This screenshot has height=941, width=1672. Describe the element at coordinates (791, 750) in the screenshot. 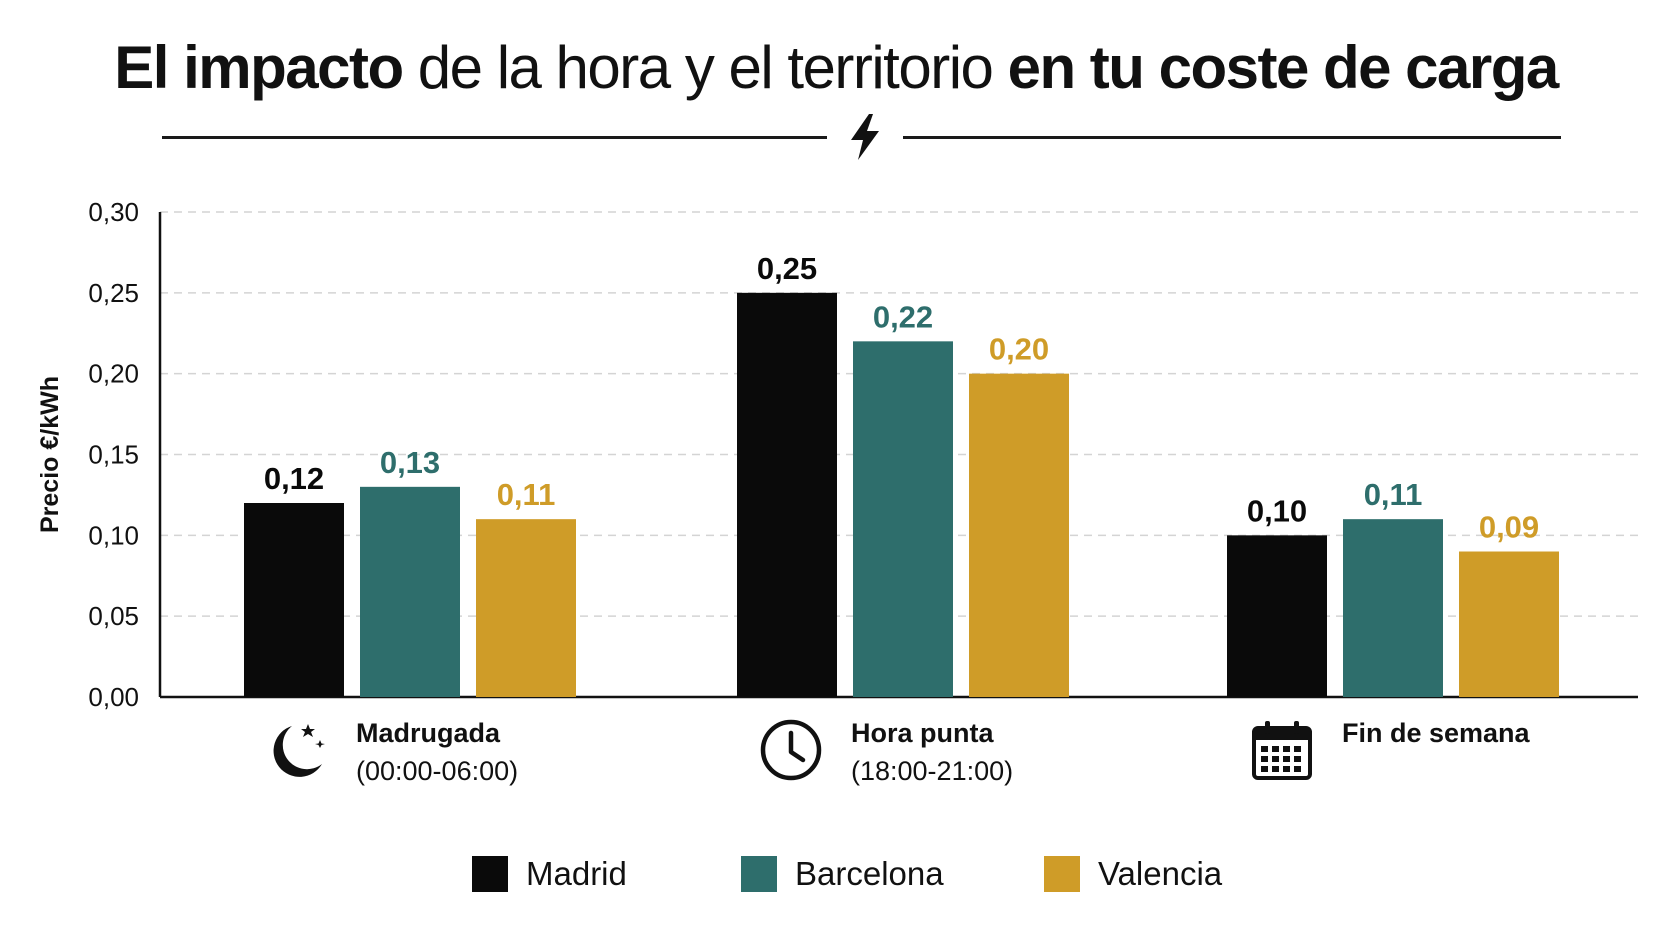

I see `clock-icon` at that location.